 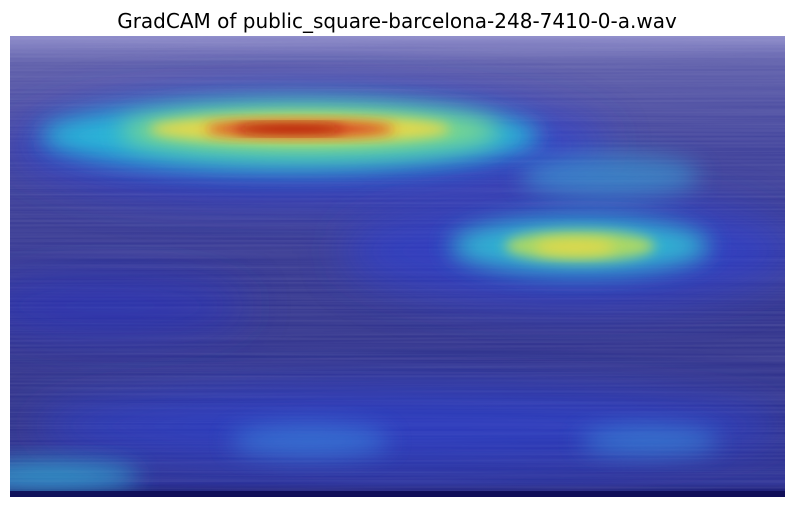 What do you see at coordinates (310, 441) in the screenshot?
I see `activation-region-bottom-middle` at bounding box center [310, 441].